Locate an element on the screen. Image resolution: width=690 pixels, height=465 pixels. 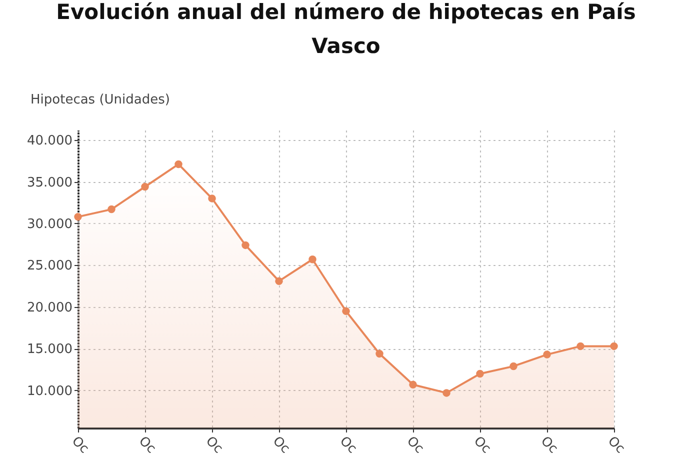
y-tick-label: 20.000 is located at coordinates (49, 308).